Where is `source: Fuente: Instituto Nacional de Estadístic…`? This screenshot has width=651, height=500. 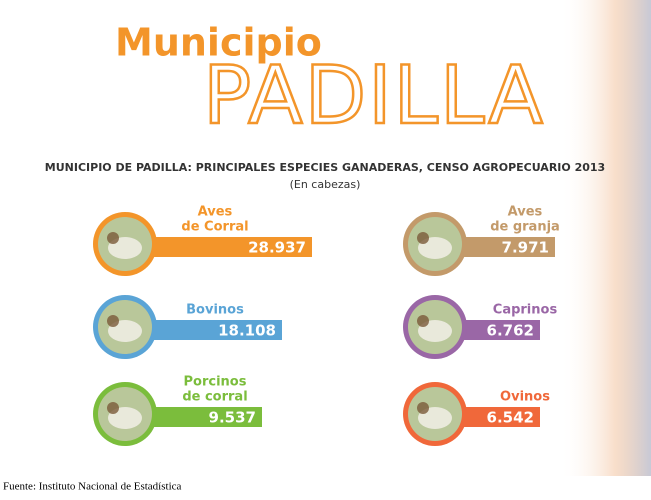
source: Fuente: Instituto Nacional de Estadístic… is located at coordinates (92, 487).